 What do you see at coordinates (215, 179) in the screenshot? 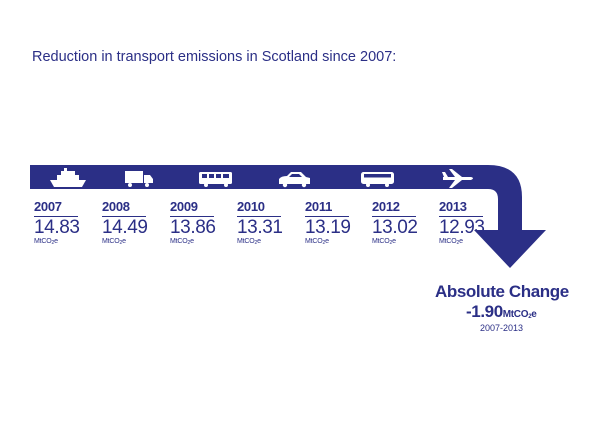
I see `bus-icon` at bounding box center [215, 179].